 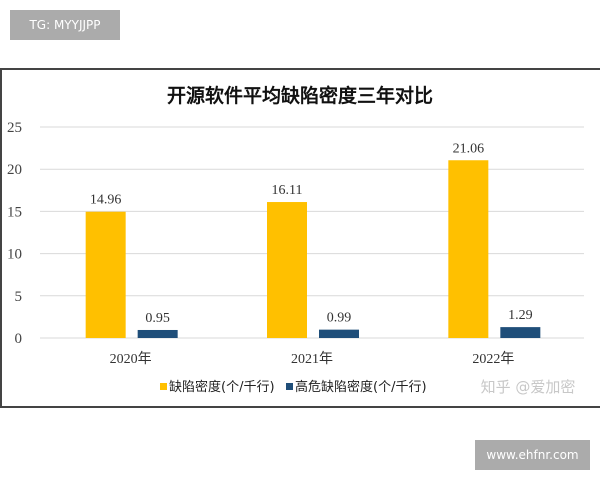 What do you see at coordinates (105, 274) in the screenshot?
I see `bar-defect-2020年` at bounding box center [105, 274].